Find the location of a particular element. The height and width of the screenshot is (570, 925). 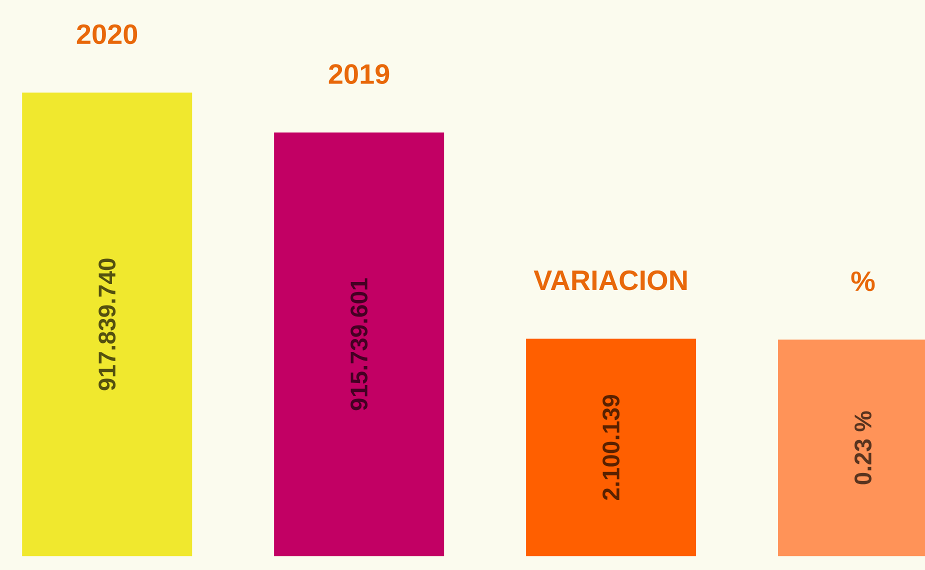

annotation: 917.839.740 is located at coordinates (107, 324).